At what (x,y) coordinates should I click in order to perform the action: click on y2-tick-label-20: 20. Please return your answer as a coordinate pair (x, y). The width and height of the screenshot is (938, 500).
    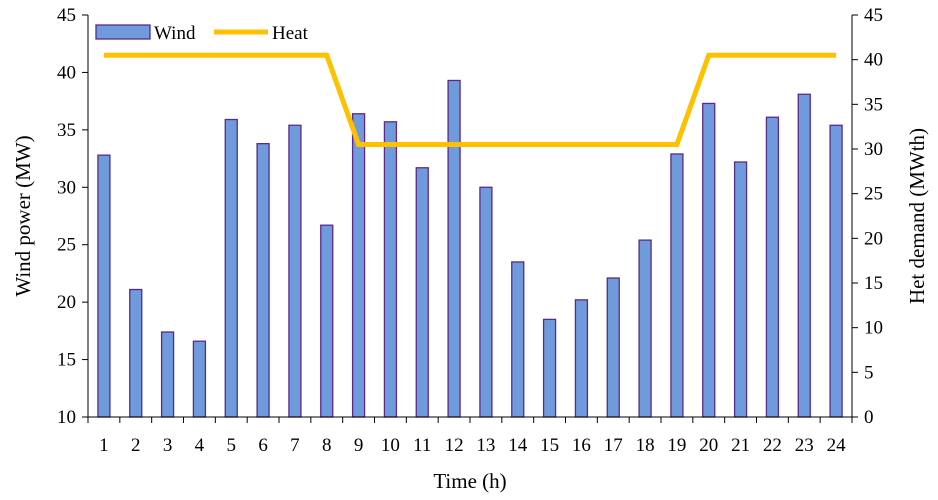
    Looking at the image, I should click on (873, 238).